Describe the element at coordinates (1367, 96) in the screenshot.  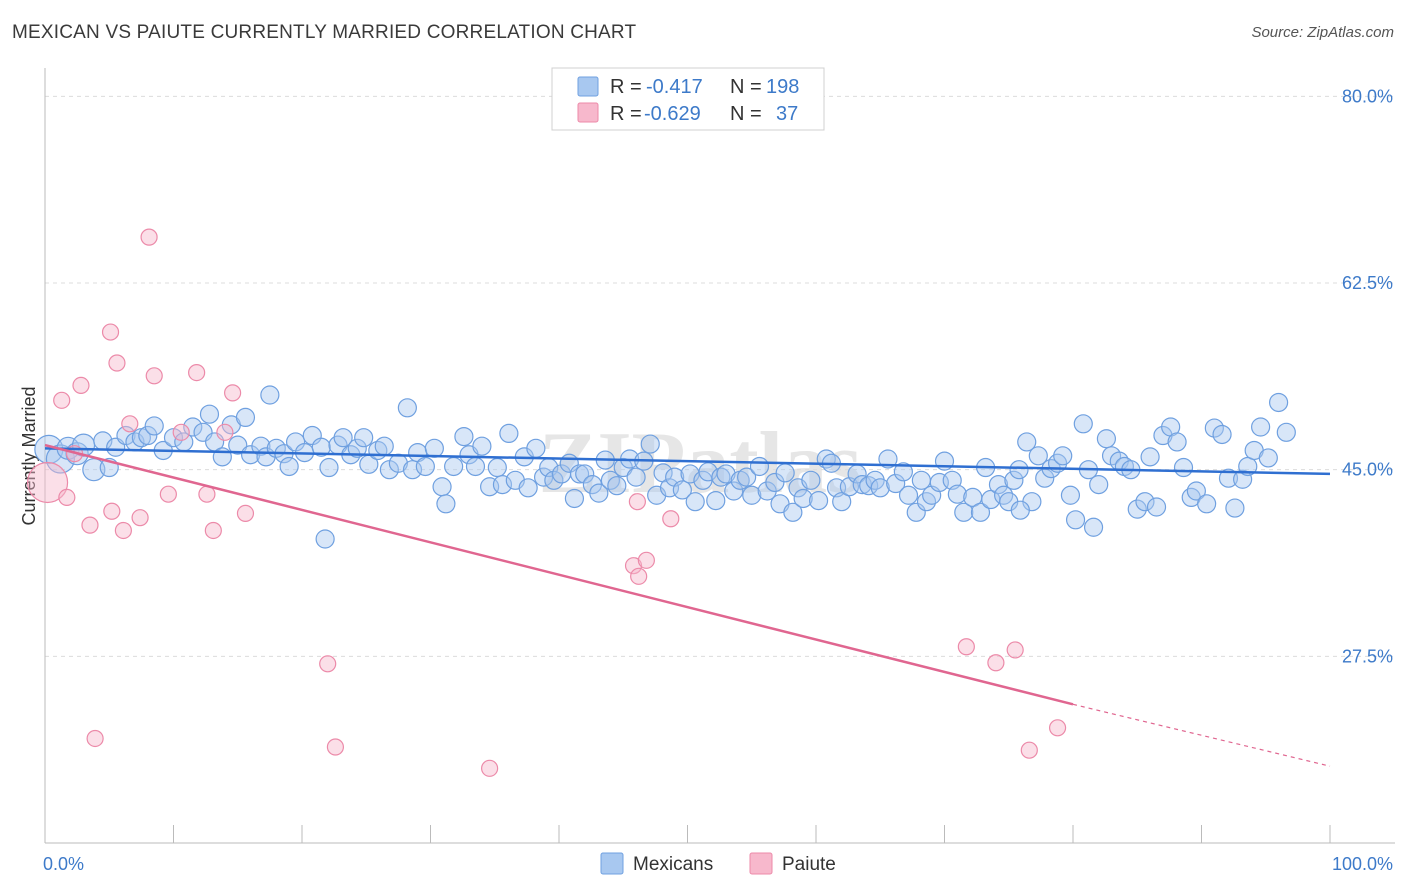
I see `y-tick-label: 80.0%` at that location.